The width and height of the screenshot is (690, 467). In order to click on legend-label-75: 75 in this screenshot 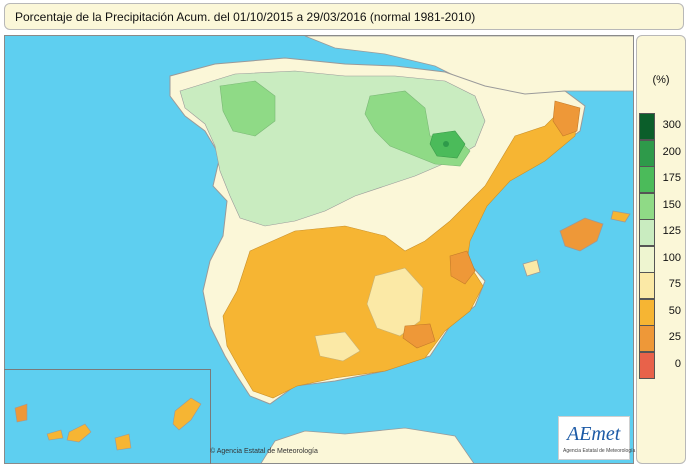, I will do `click(674, 284)`.